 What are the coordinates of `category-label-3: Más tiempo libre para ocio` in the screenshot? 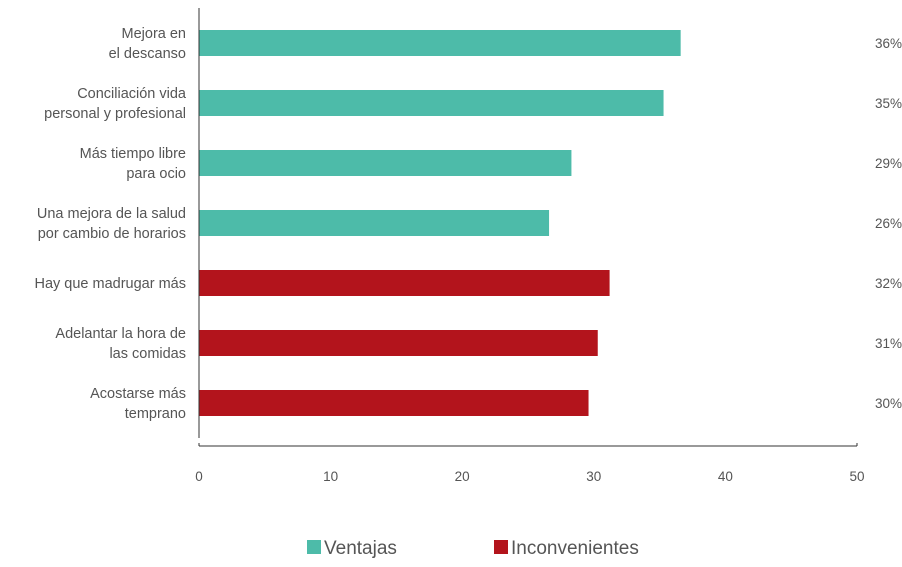 It's located at (133, 164).